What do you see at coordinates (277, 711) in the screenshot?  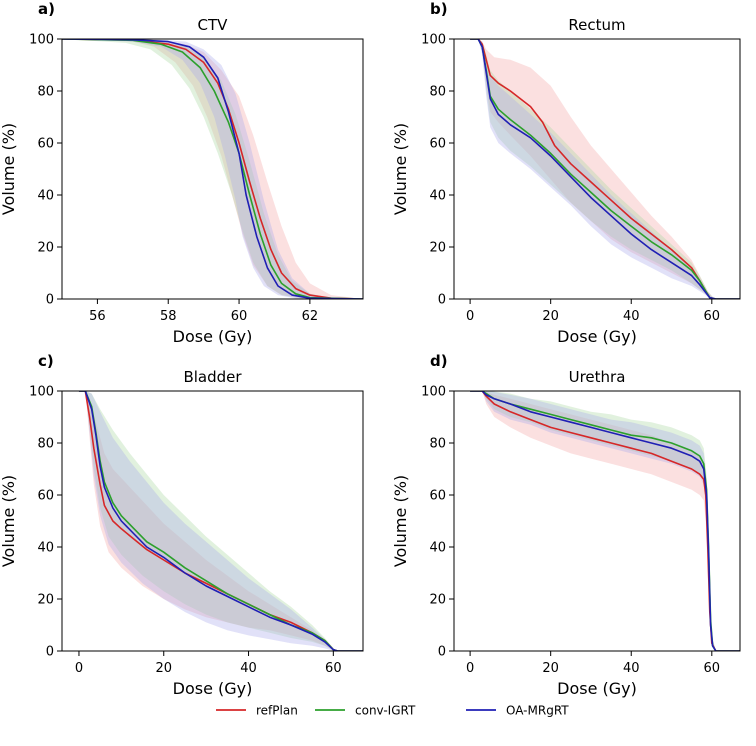 I see `legend-label-refplan: refPlan` at bounding box center [277, 711].